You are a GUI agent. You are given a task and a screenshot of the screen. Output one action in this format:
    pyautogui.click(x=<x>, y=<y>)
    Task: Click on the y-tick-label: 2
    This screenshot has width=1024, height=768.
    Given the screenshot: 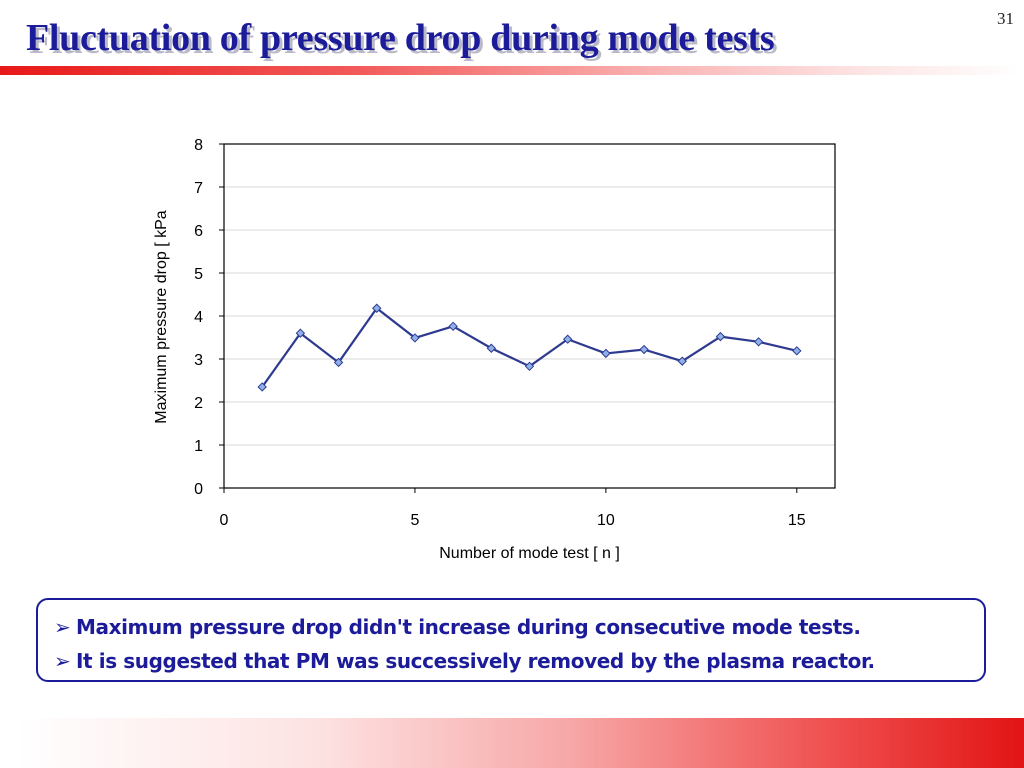 What is the action you would take?
    pyautogui.click(x=198, y=403)
    